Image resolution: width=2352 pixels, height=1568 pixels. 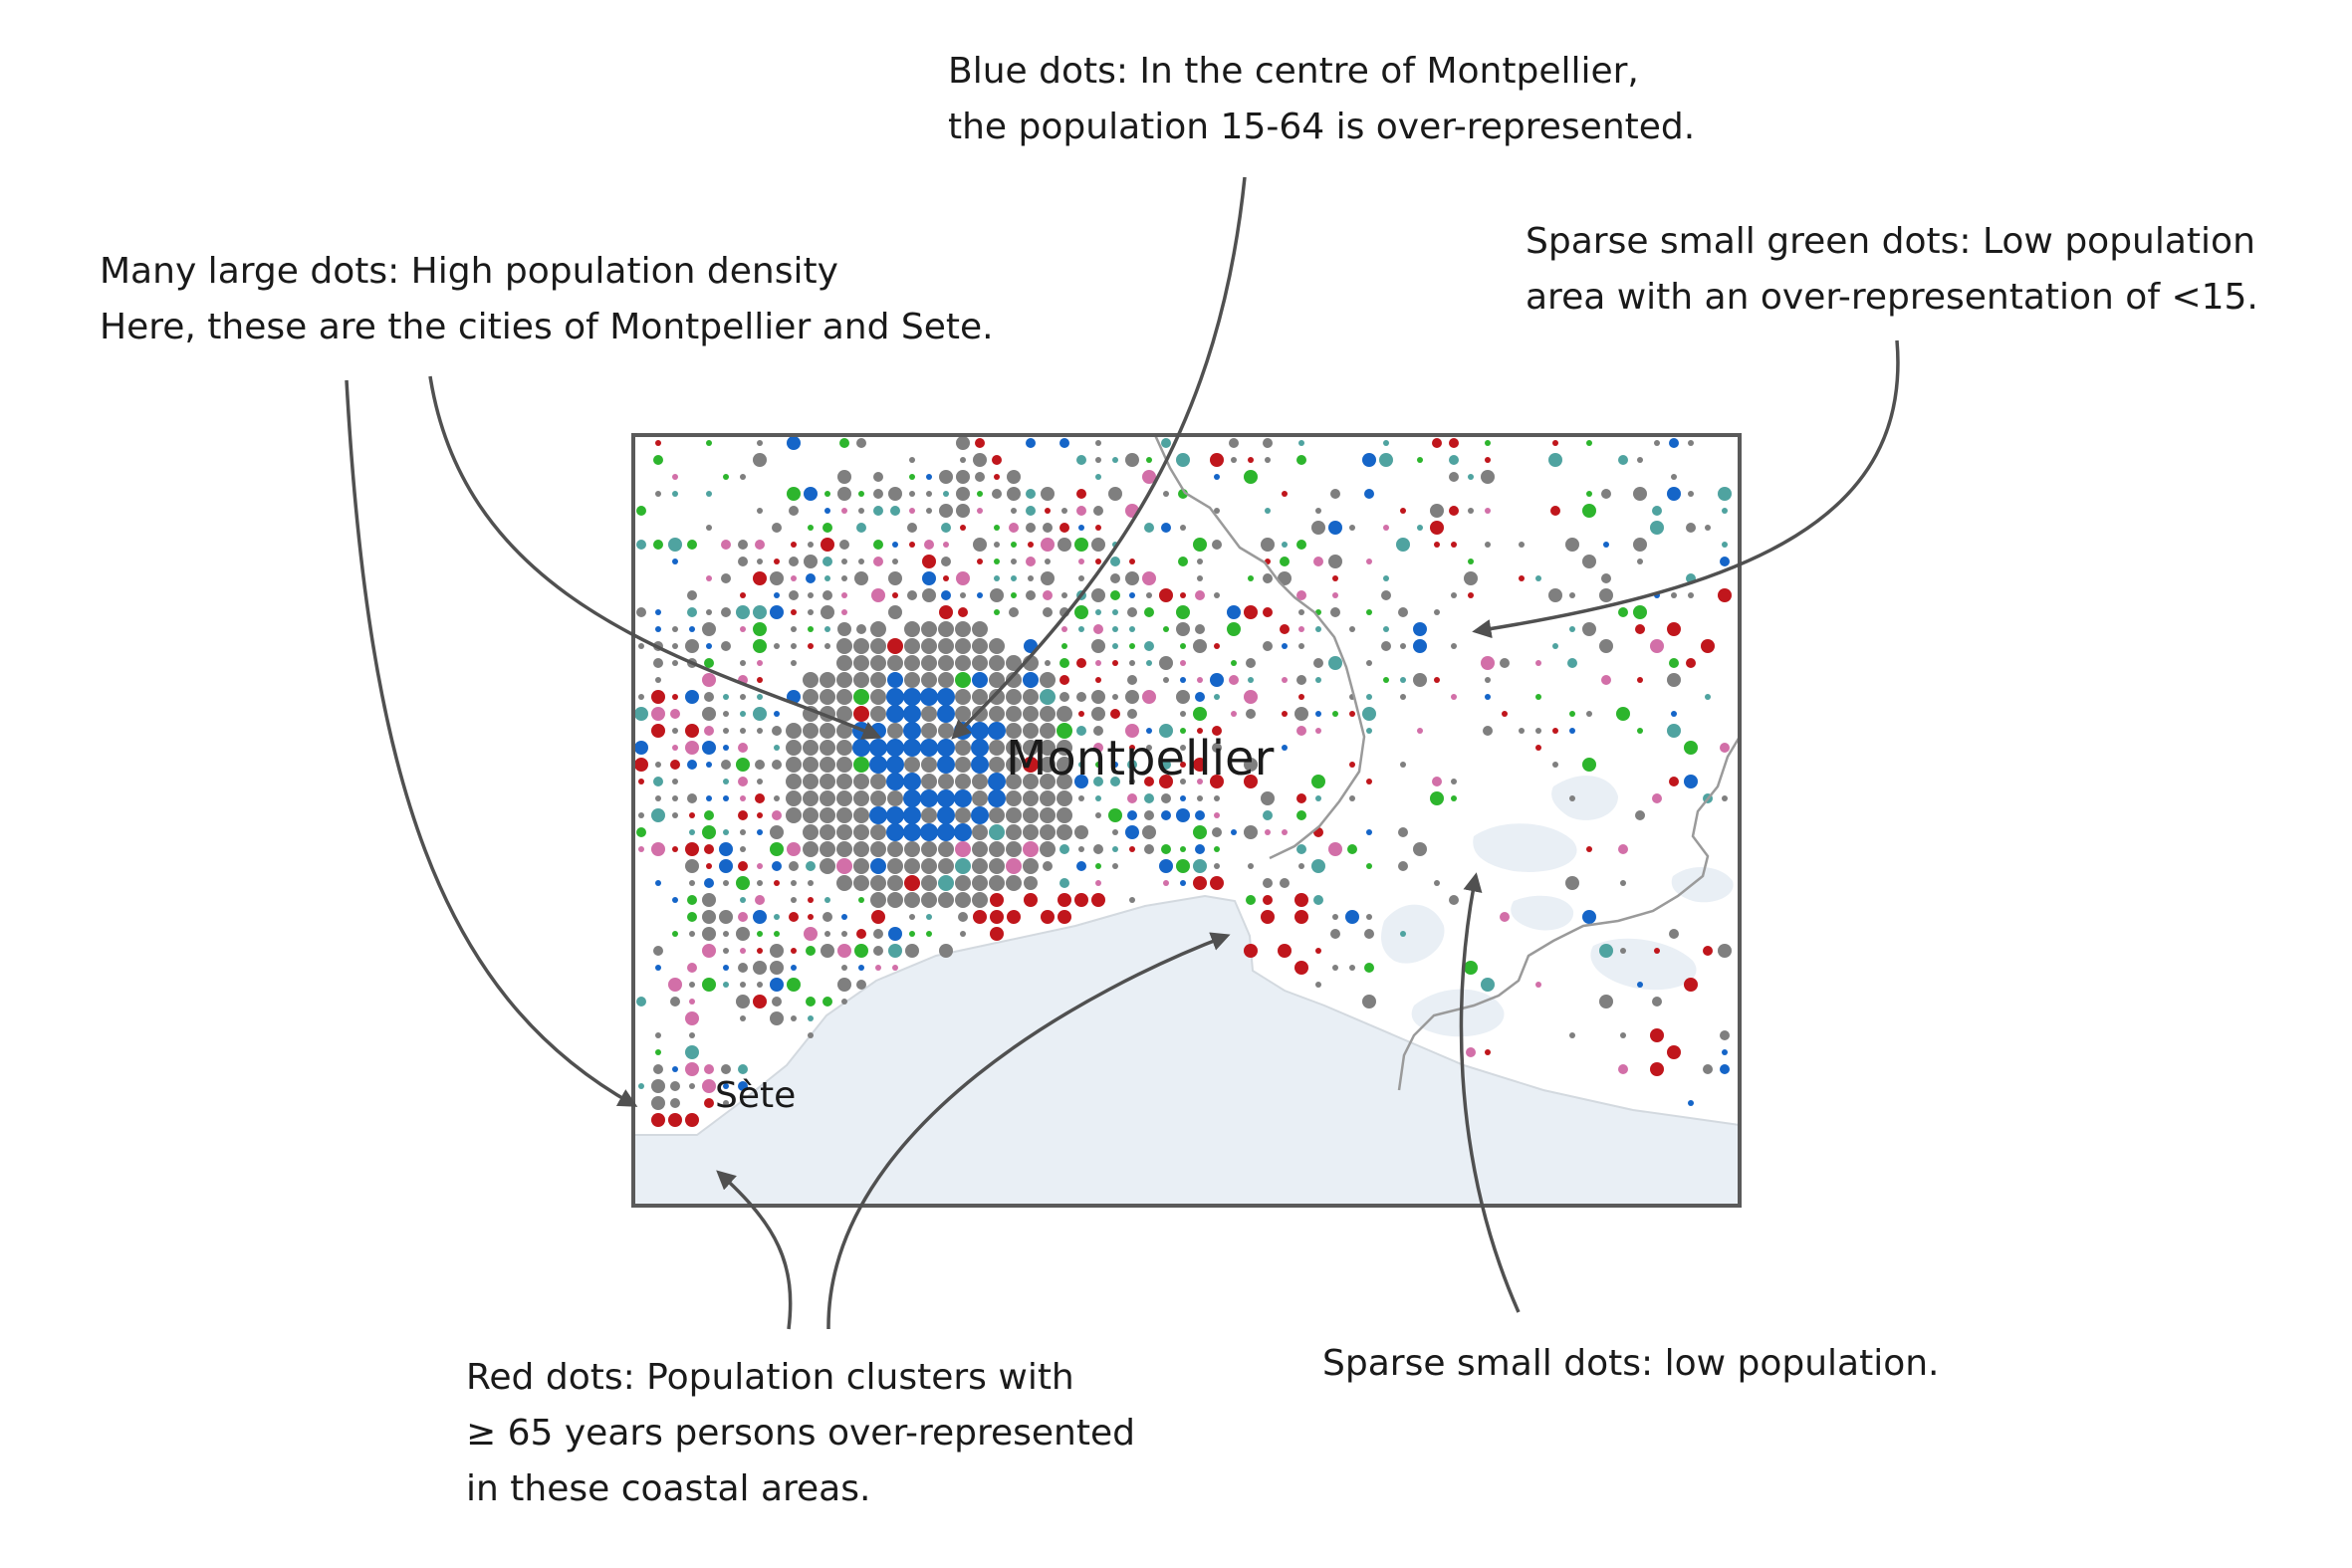 I want to click on annotation-sparse-dots: Sparse small dots: low population., so click(x=1631, y=1364).